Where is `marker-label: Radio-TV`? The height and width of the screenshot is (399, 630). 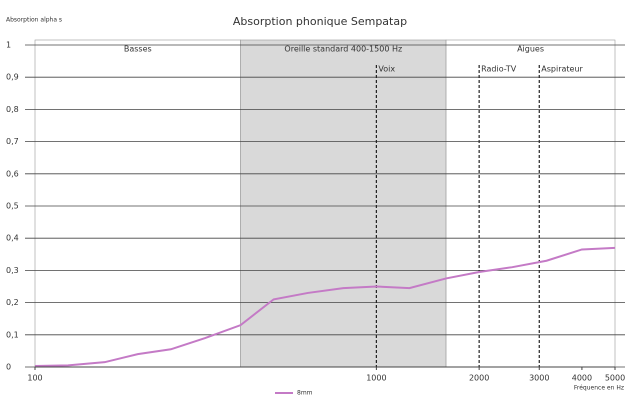 marker-label: Radio-TV is located at coordinates (499, 69).